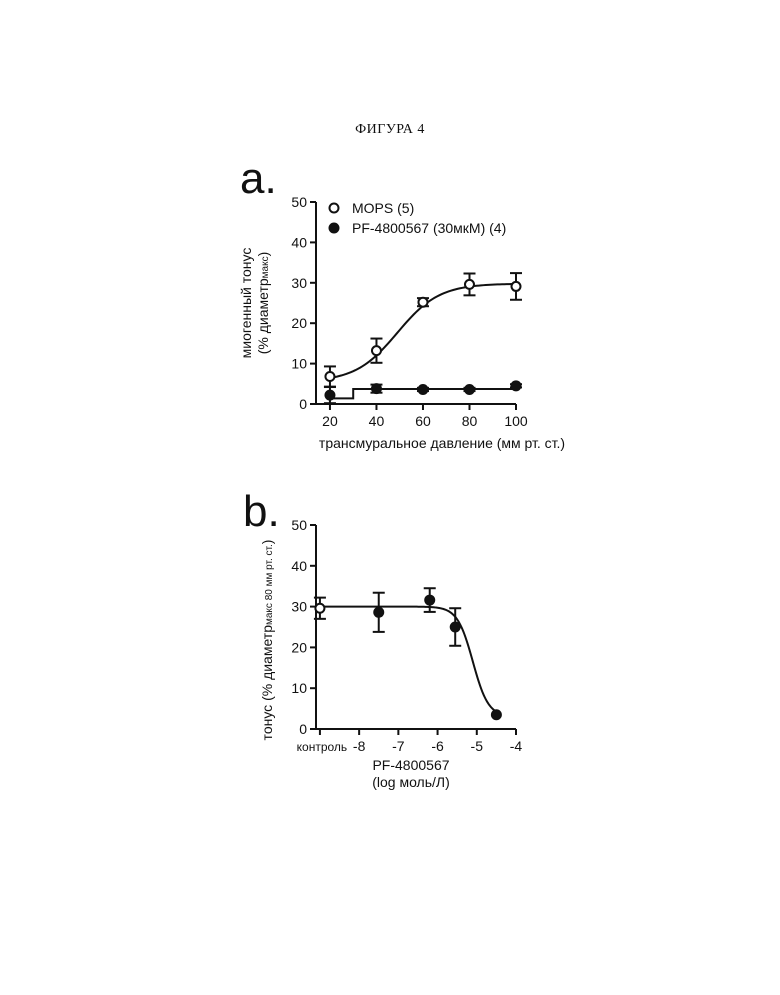  I want to click on y-tick-label-b: 30, so click(299, 607).